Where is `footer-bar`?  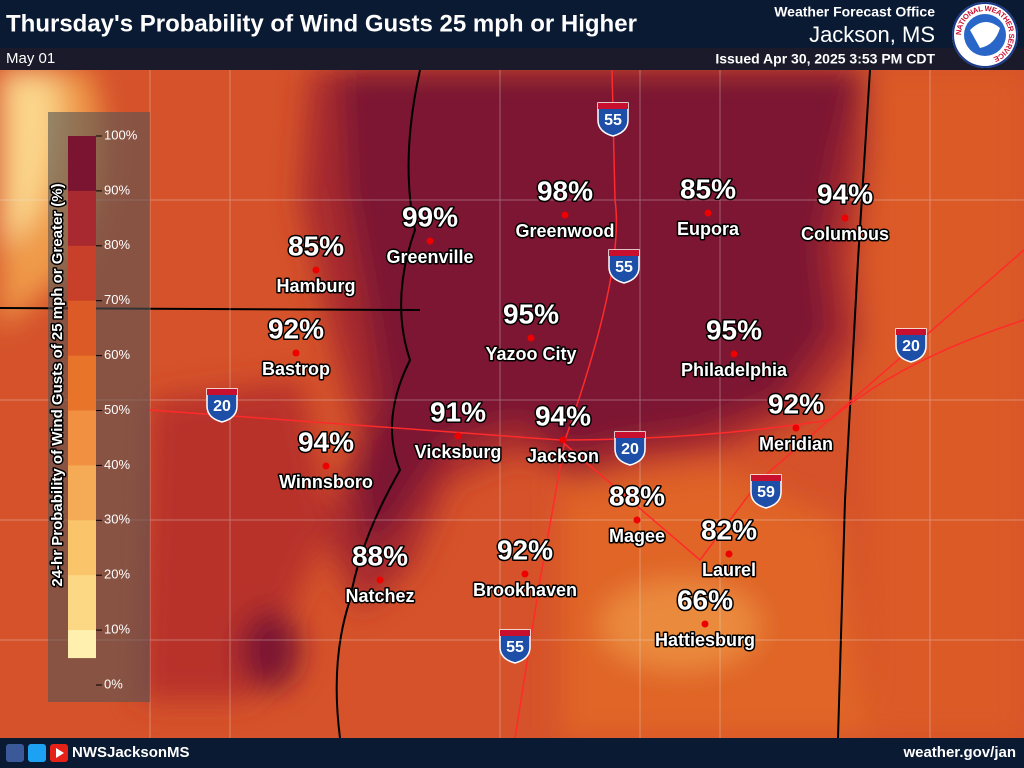 footer-bar is located at coordinates (512, 753).